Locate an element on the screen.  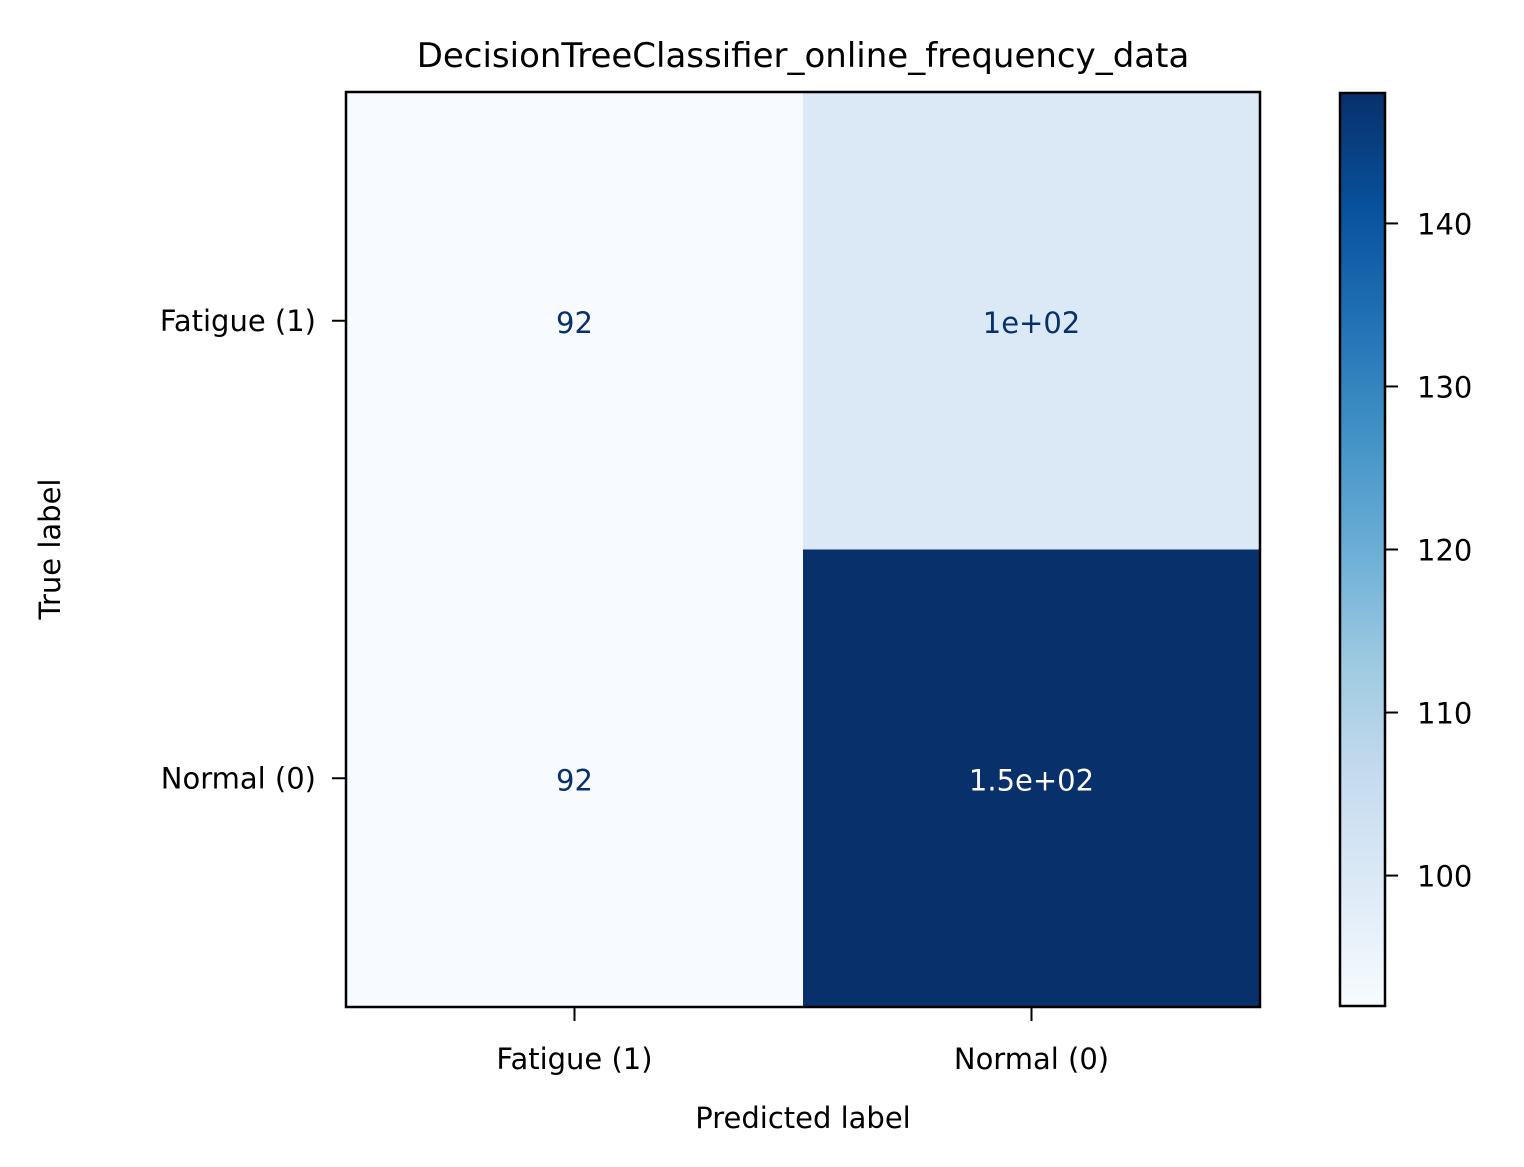
cell-value-label: 1.5e+02 is located at coordinates (1031, 780).